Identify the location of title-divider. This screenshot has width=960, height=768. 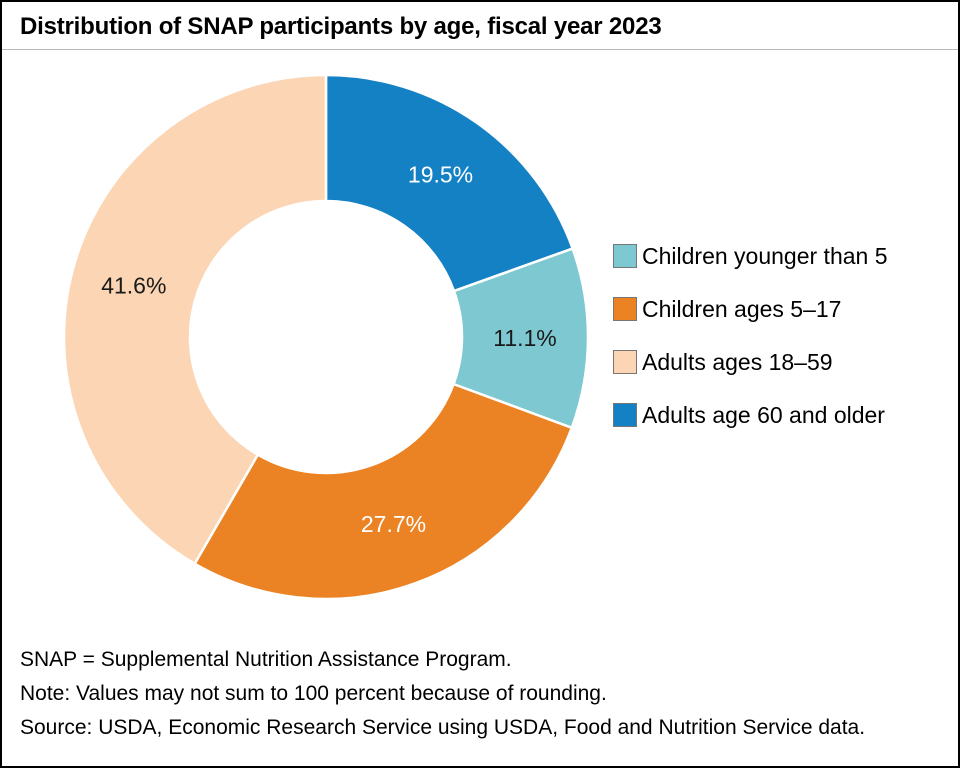
(480, 49).